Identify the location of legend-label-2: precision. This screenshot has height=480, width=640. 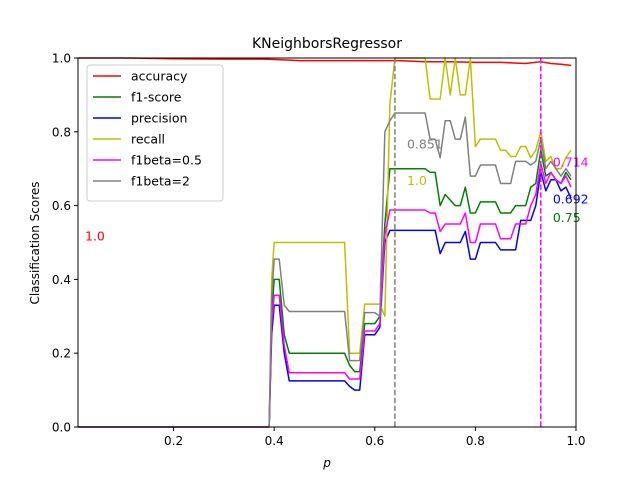
(159, 118).